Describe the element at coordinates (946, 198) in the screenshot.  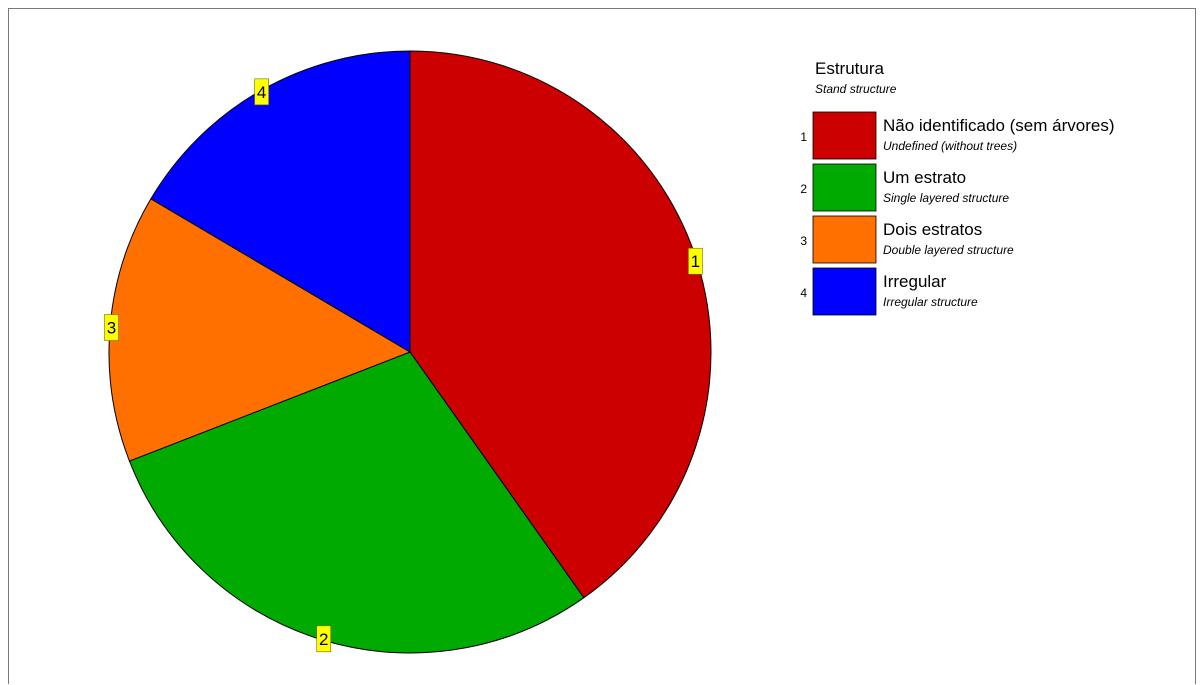
I see `legend-sublabel: Single layered structure` at that location.